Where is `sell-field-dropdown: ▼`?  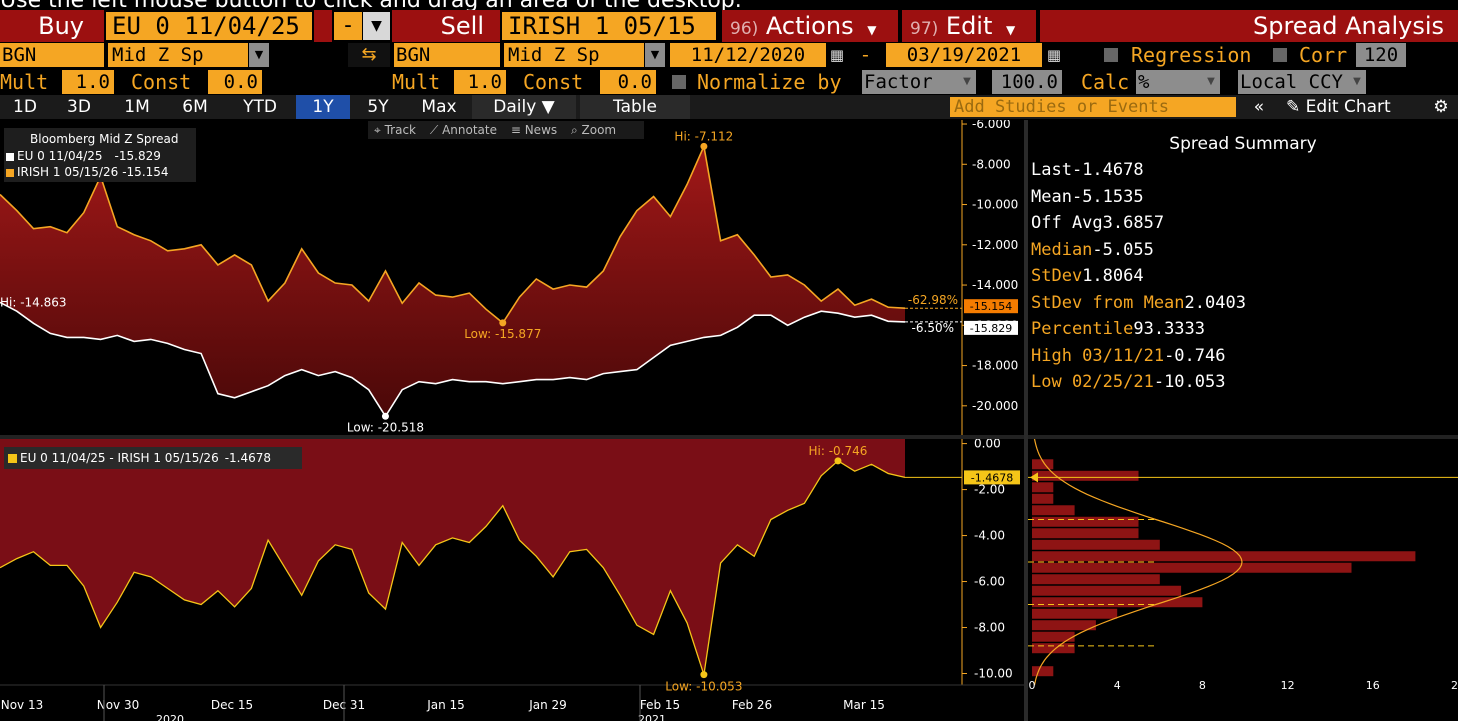 sell-field-dropdown: ▼ is located at coordinates (655, 55).